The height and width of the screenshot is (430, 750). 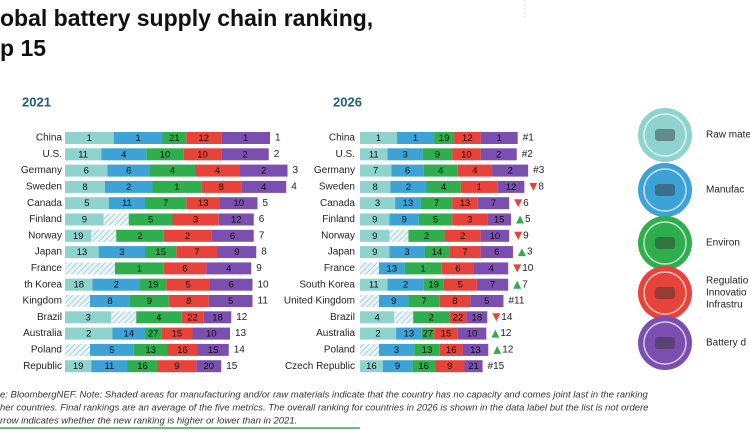 What do you see at coordinates (665, 243) in the screenshot?
I see `legend-icon` at bounding box center [665, 243].